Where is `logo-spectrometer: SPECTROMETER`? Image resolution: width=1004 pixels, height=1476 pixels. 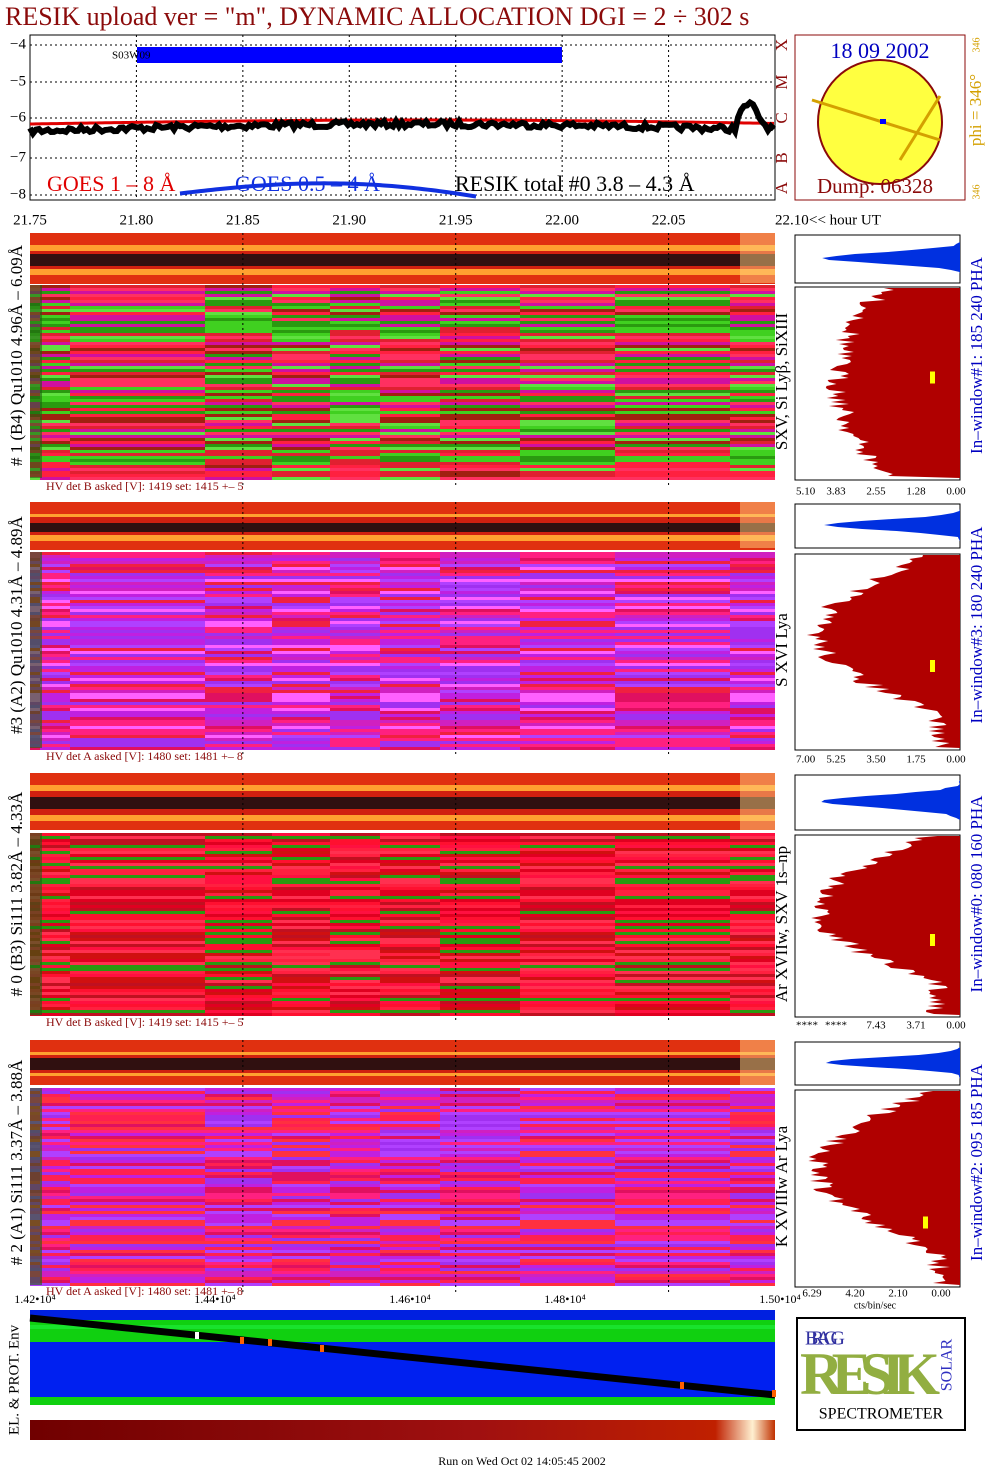 logo-spectrometer: SPECTROMETER is located at coordinates (881, 1414).